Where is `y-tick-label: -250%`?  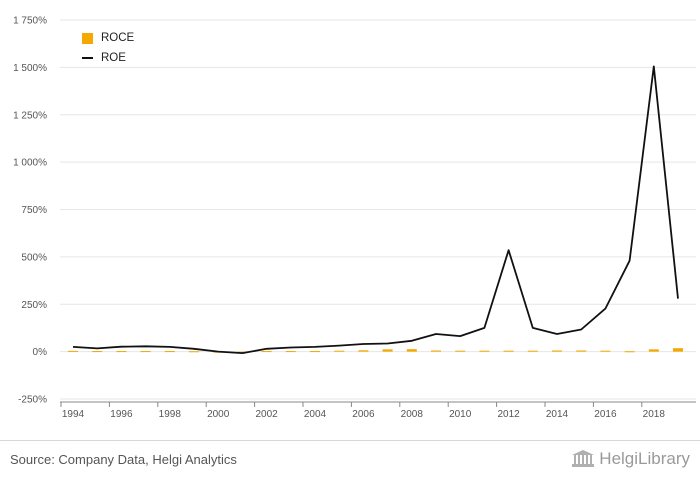 y-tick-label: -250% is located at coordinates (32, 400).